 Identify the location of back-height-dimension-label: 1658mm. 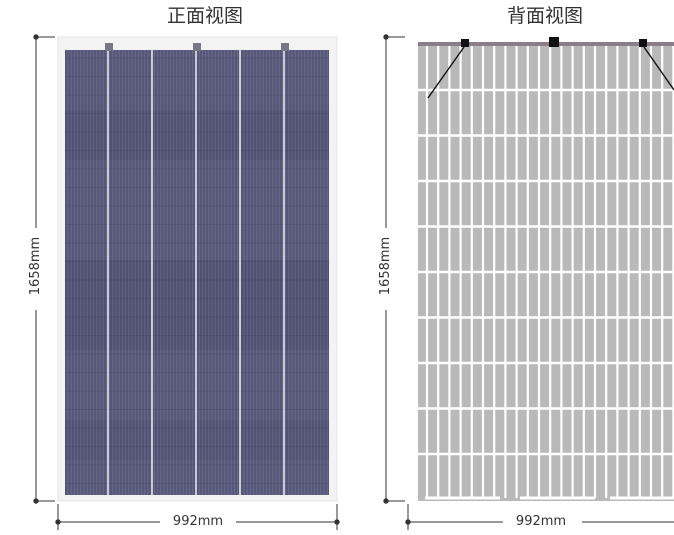
(386, 266).